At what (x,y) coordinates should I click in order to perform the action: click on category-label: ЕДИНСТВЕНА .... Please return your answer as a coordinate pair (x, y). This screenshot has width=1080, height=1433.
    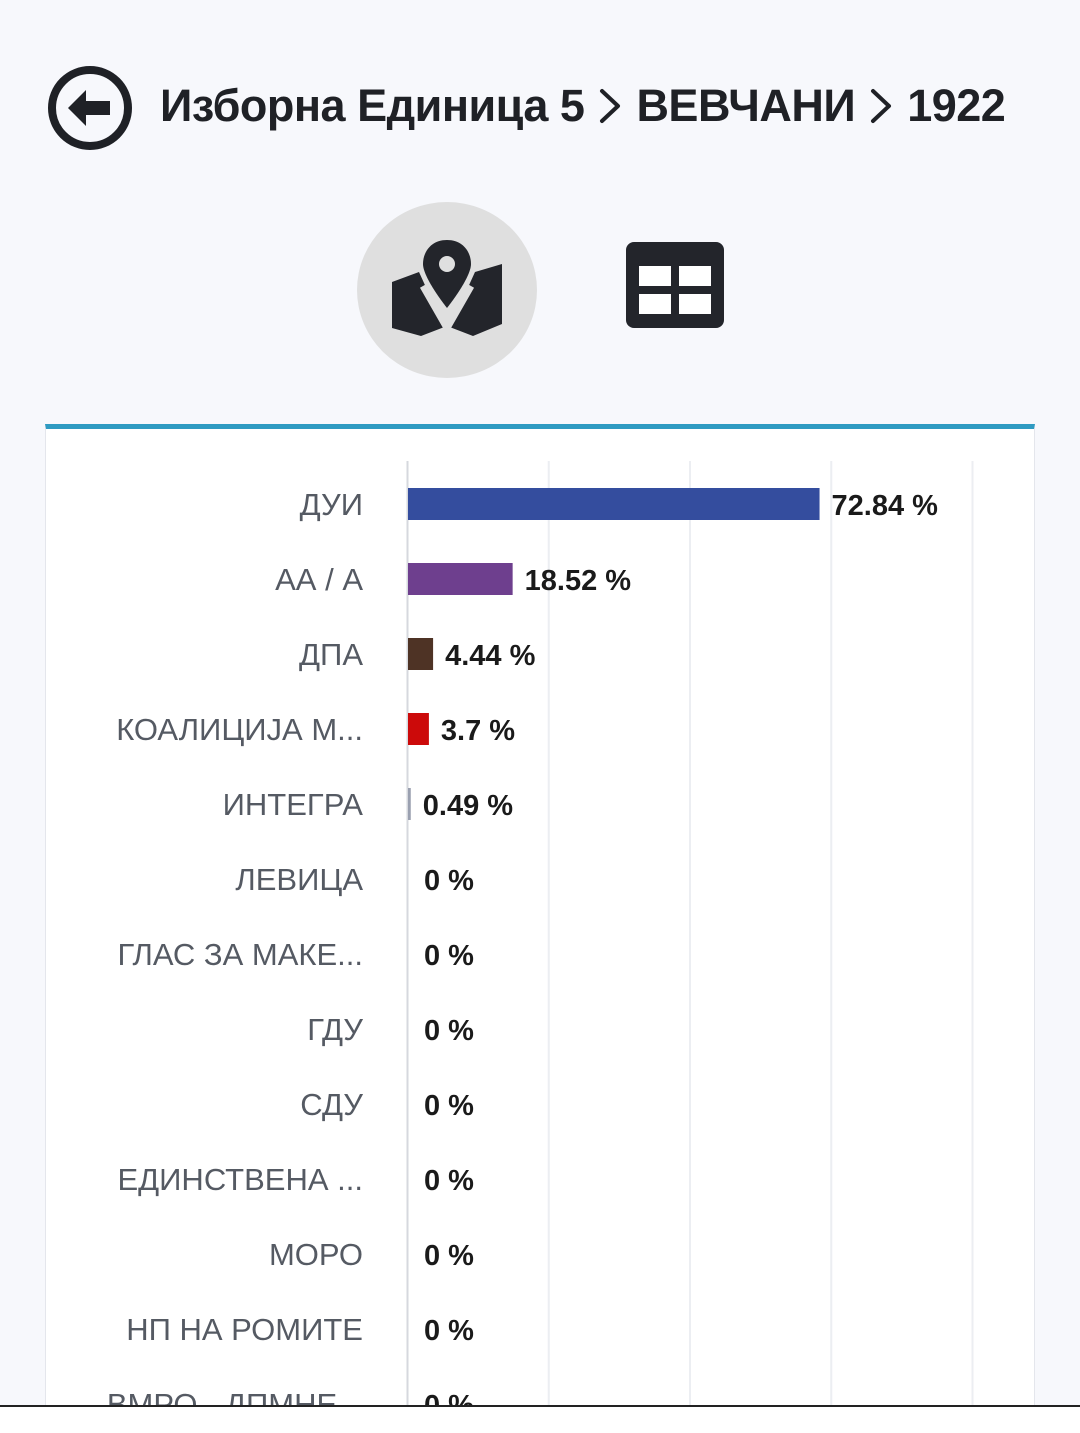
    Looking at the image, I should click on (240, 1179).